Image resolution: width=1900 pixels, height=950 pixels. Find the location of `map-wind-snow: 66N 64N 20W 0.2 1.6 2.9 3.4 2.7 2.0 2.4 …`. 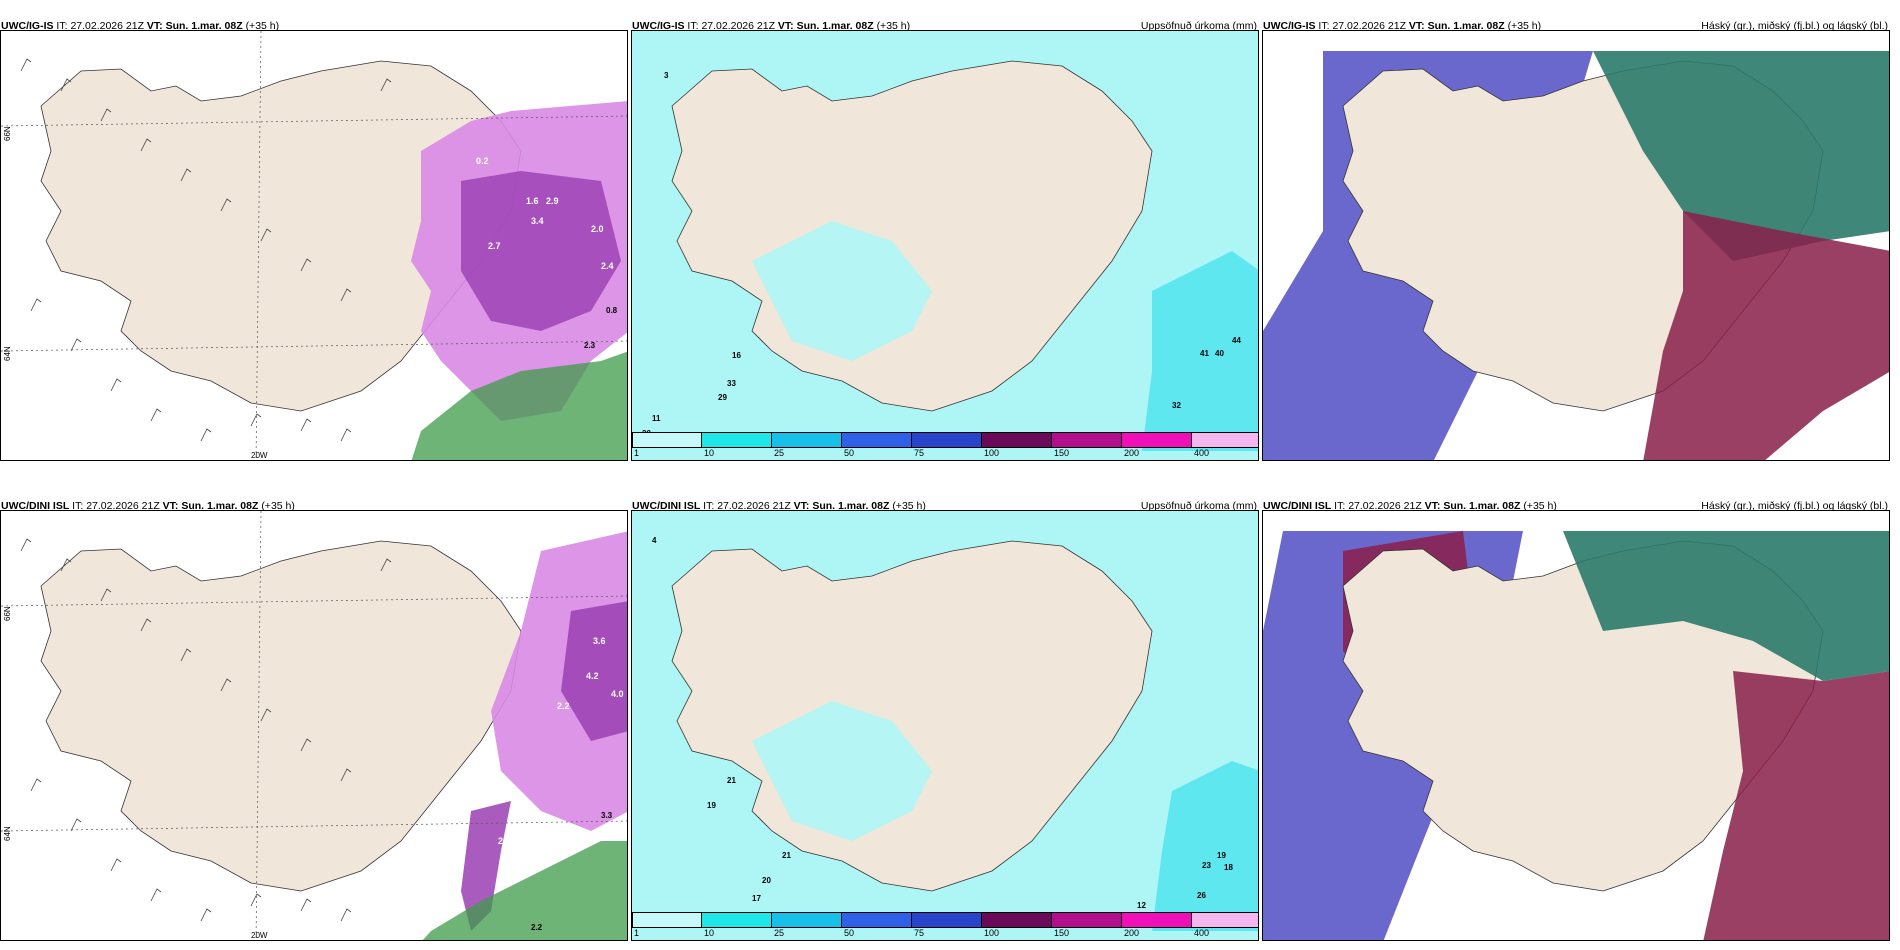

map-wind-snow: 66N 64N 20W 0.2 1.6 2.9 3.4 2.7 2.0 2.4 … is located at coordinates (314, 245).